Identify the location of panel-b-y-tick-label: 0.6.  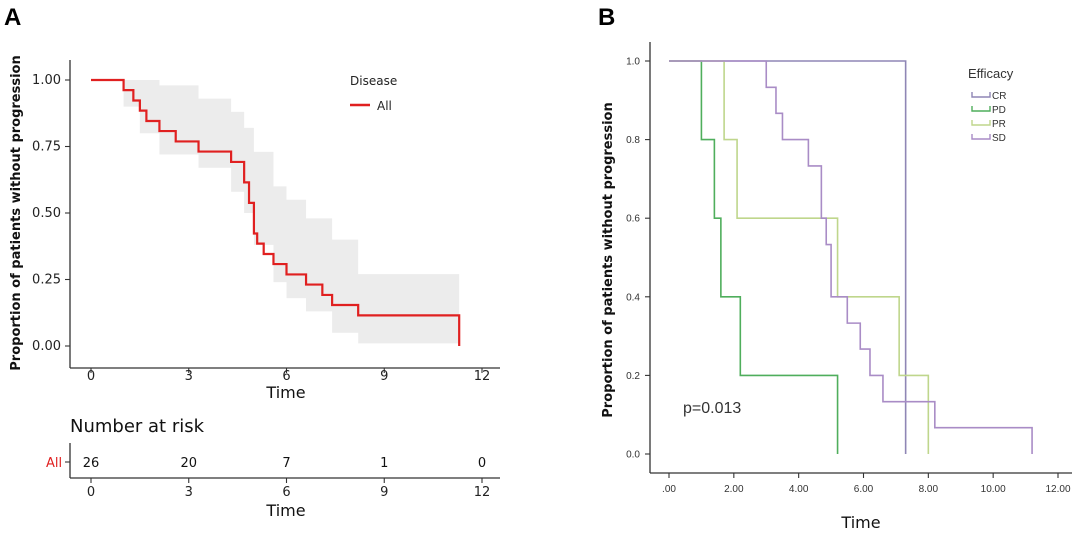
(633, 219).